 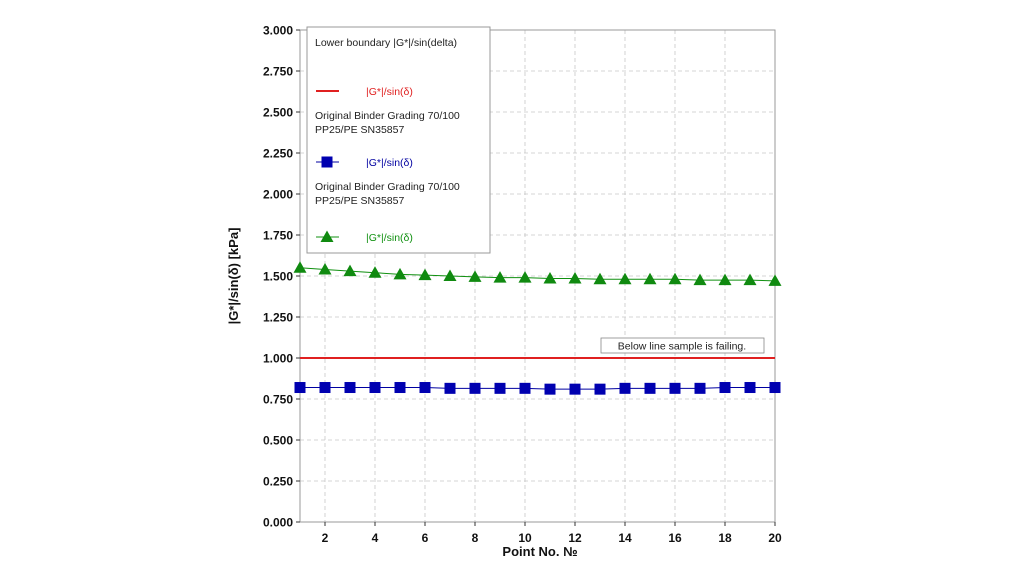 I want to click on y-tick-label: 2.500, so click(x=278, y=113).